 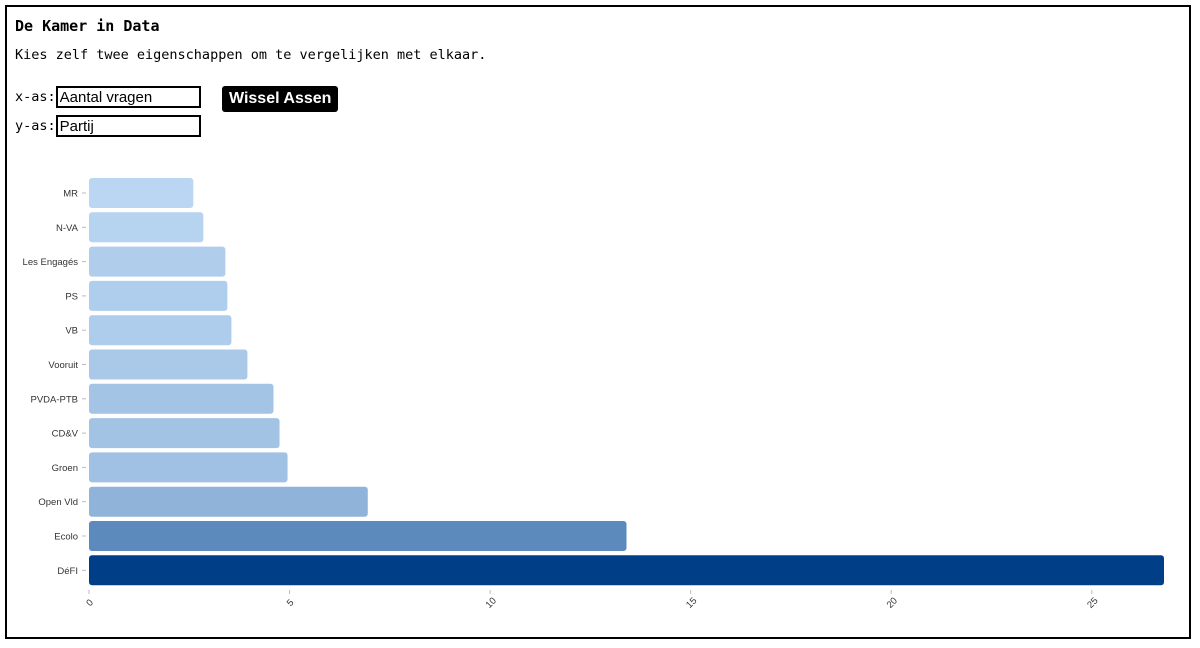 What do you see at coordinates (54, 399) in the screenshot?
I see `category-label: PVDA-PTB` at bounding box center [54, 399].